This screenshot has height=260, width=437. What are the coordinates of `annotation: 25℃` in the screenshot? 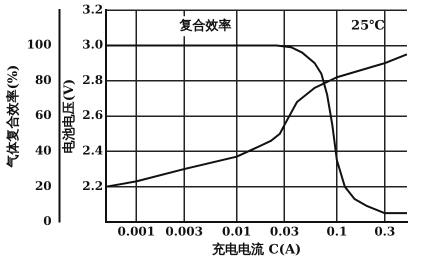 It's located at (368, 26).